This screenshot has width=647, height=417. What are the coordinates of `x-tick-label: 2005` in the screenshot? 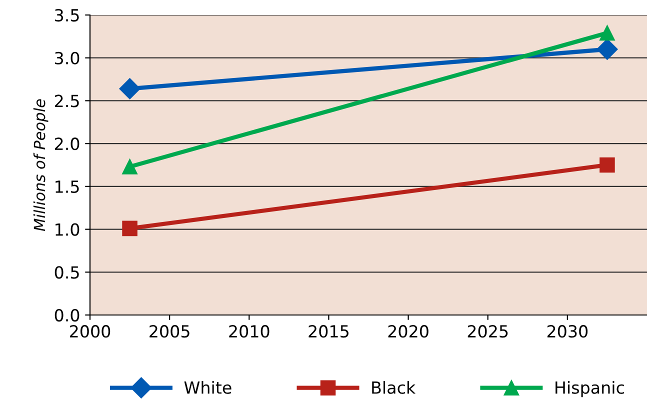 It's located at (170, 331).